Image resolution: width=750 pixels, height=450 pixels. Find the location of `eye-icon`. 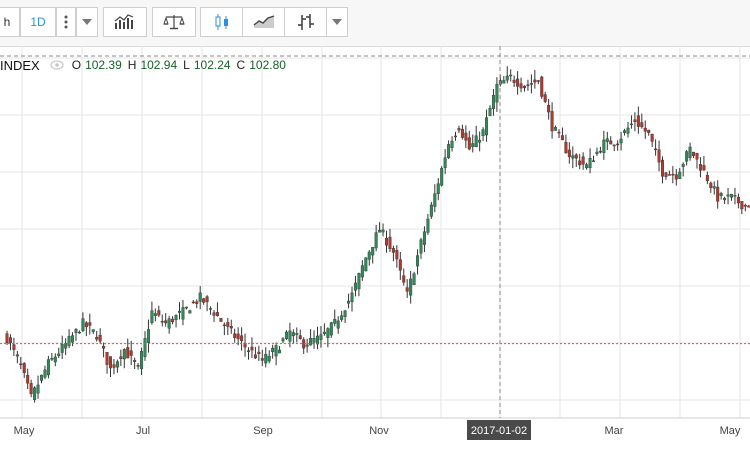

eye-icon is located at coordinates (57, 65).